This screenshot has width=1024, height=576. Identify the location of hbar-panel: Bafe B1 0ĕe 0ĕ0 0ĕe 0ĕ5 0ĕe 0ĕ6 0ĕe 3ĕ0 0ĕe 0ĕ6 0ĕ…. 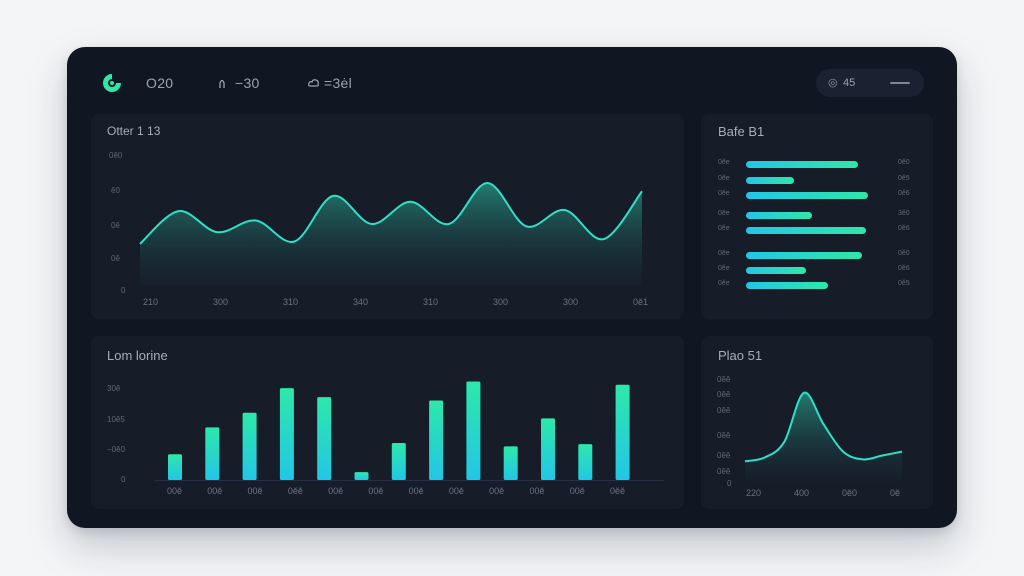
(817, 216).